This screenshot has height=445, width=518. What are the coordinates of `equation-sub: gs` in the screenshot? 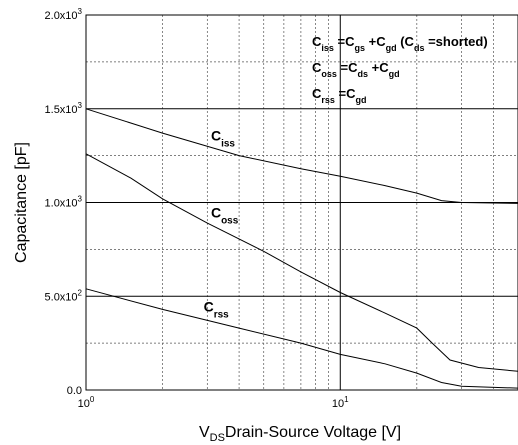 It's located at (360, 48).